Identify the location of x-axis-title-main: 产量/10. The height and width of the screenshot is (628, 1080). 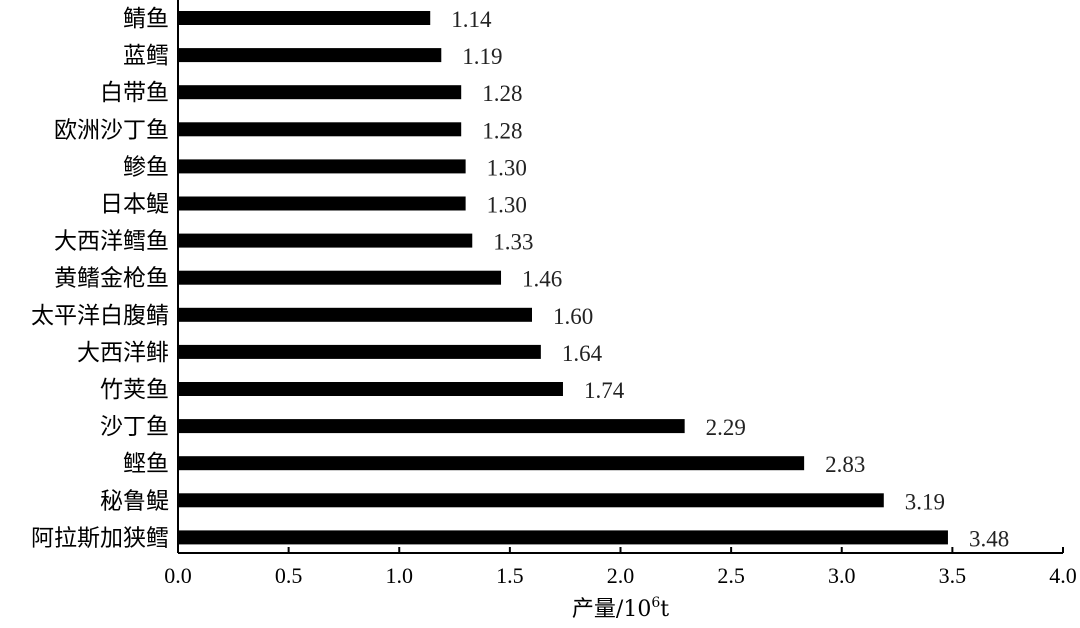
(611, 609).